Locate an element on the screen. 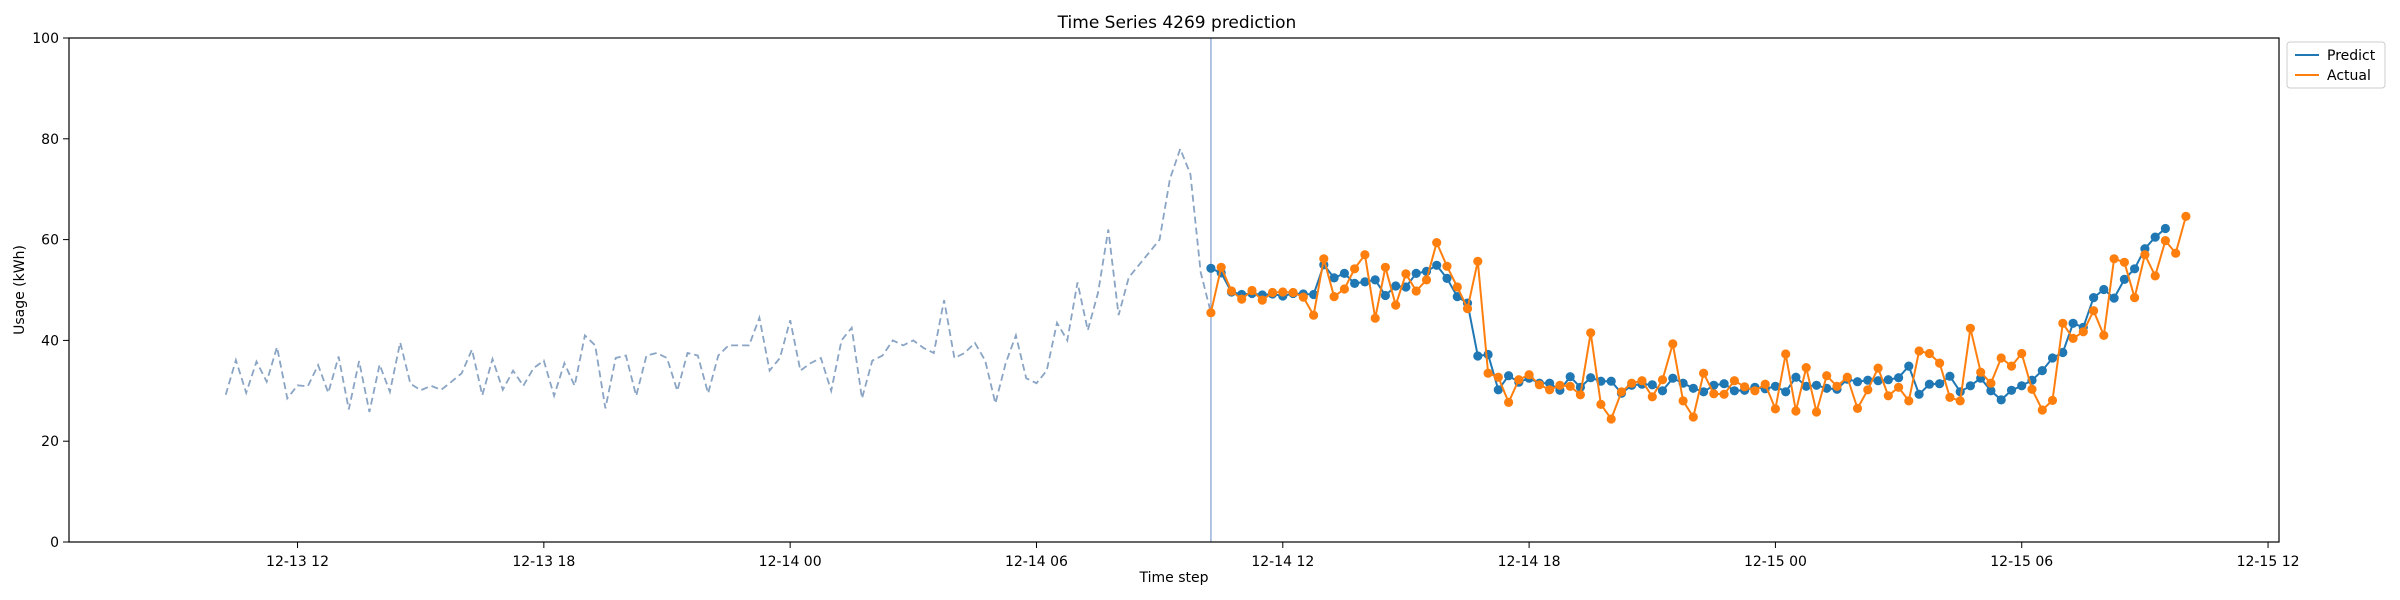 The image size is (2400, 600). x-tick-label: 12-14 12 is located at coordinates (1282, 562).